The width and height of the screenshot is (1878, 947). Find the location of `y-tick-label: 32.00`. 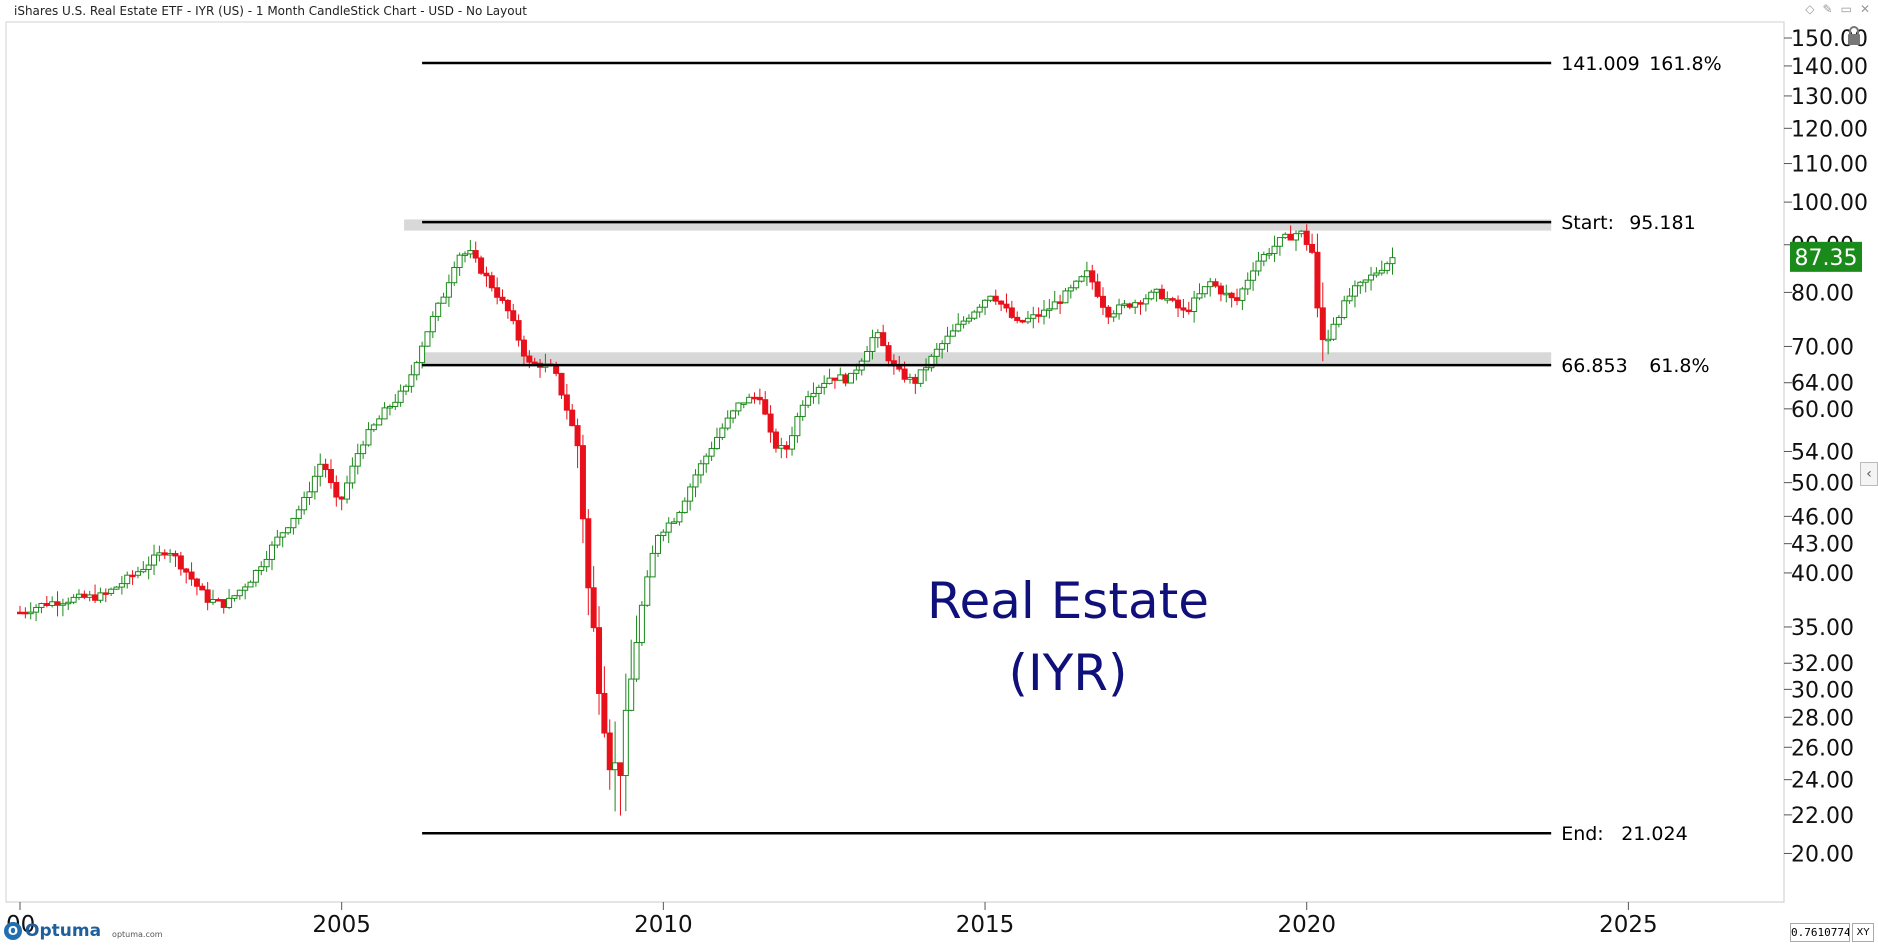

y-tick-label: 32.00 is located at coordinates (1822, 664).